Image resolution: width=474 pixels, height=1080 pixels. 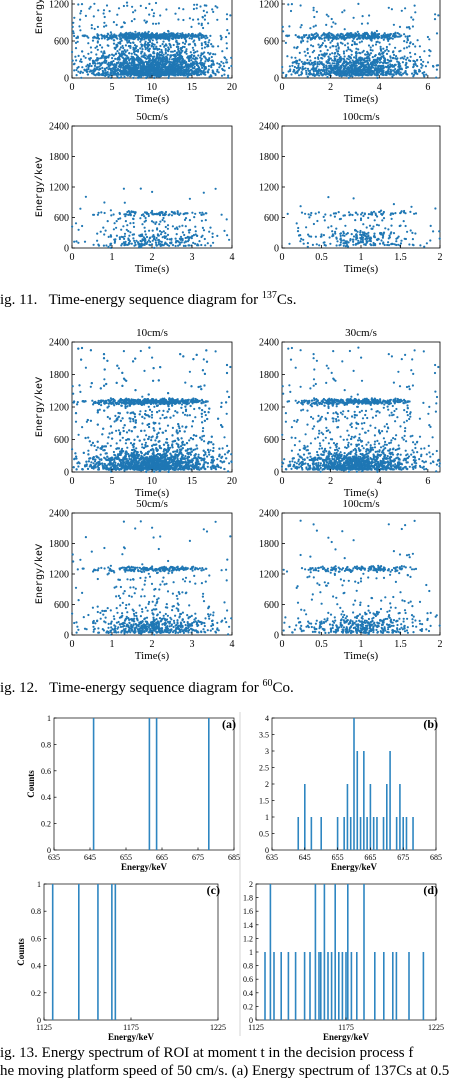 What do you see at coordinates (59, 188) in the screenshot?
I see `y-tick-label: 1200` at bounding box center [59, 188].